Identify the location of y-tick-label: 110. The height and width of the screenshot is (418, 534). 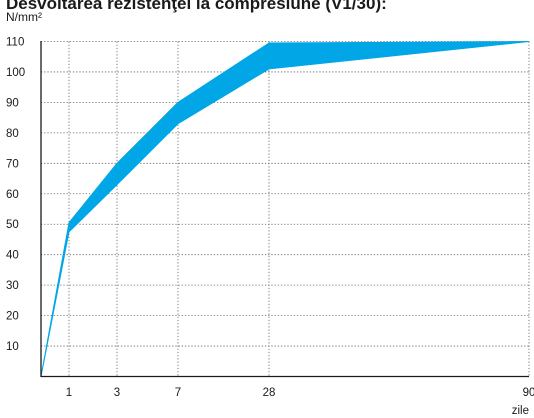
(15, 43).